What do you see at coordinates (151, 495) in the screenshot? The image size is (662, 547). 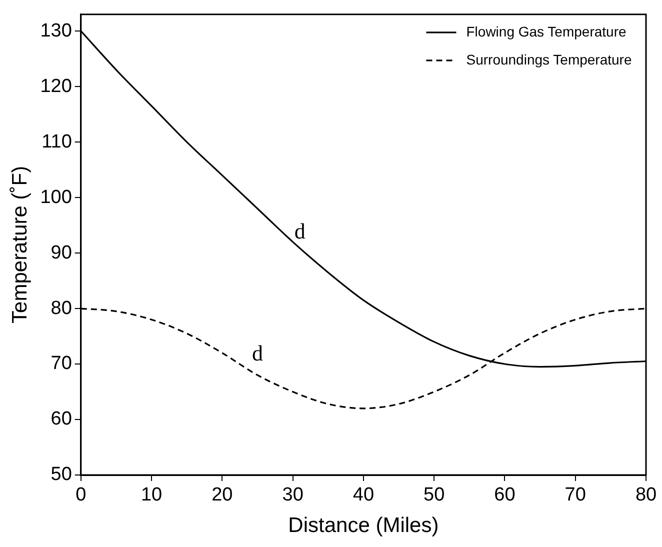 I see `x-tick-label: 10` at bounding box center [151, 495].